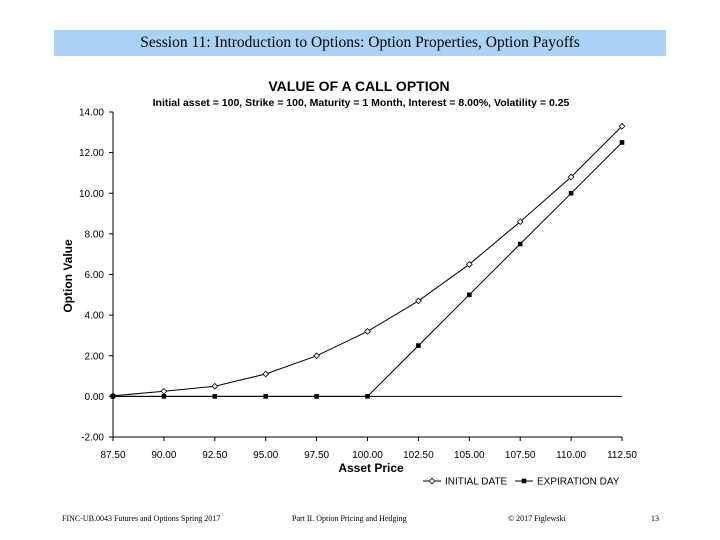 Image resolution: width=720 pixels, height=540 pixels. I want to click on x-tick-label: 90.00, so click(163, 455).